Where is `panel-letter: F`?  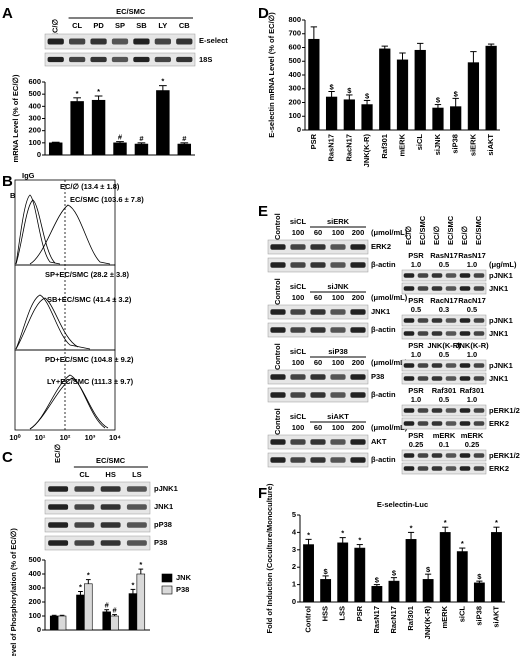 panel-letter: F is located at coordinates (262, 493).